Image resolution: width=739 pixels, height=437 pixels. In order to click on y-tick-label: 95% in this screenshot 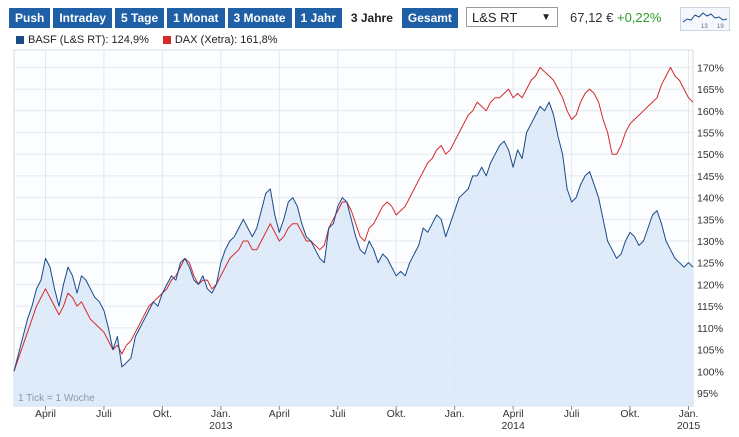, I will do `click(707, 394)`.